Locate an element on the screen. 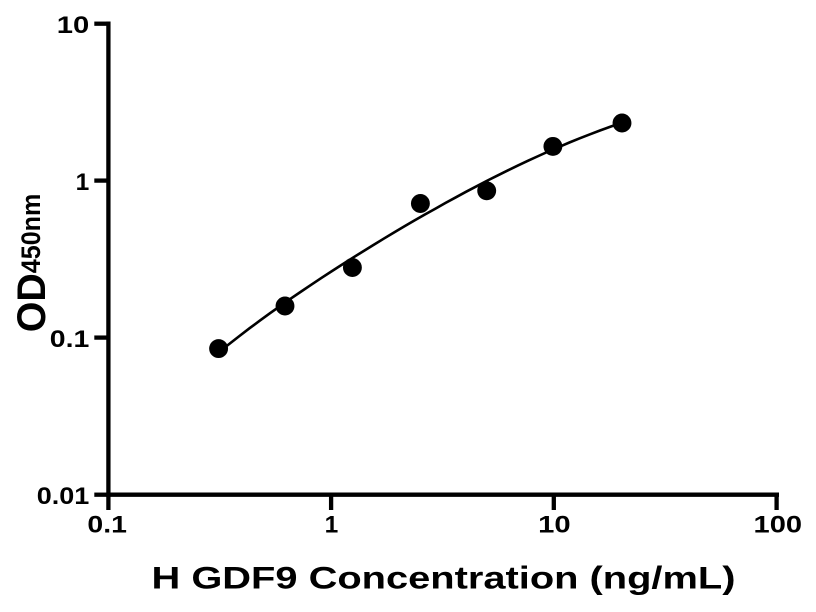 The height and width of the screenshot is (612, 816). svg-text: 450nm is located at coordinates (31, 234).